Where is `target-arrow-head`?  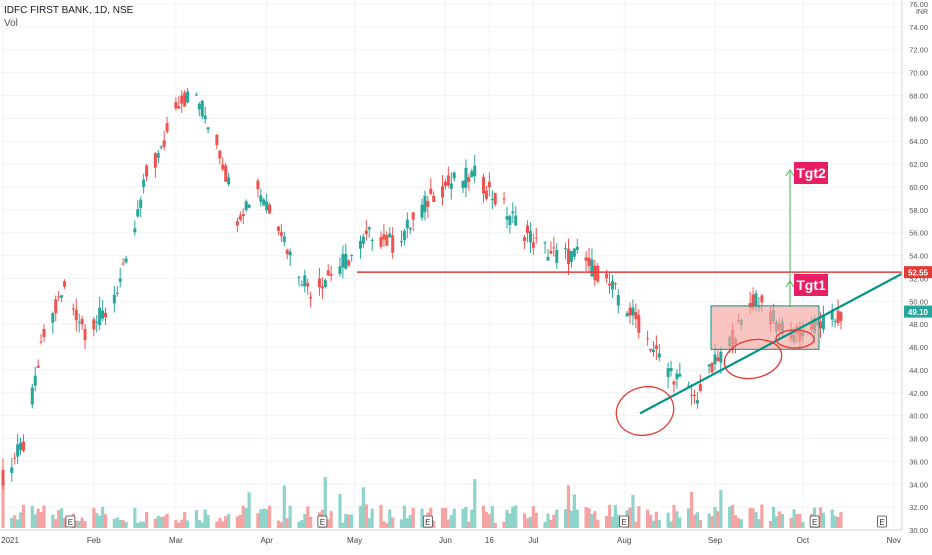
target-arrow-head is located at coordinates (790, 284).